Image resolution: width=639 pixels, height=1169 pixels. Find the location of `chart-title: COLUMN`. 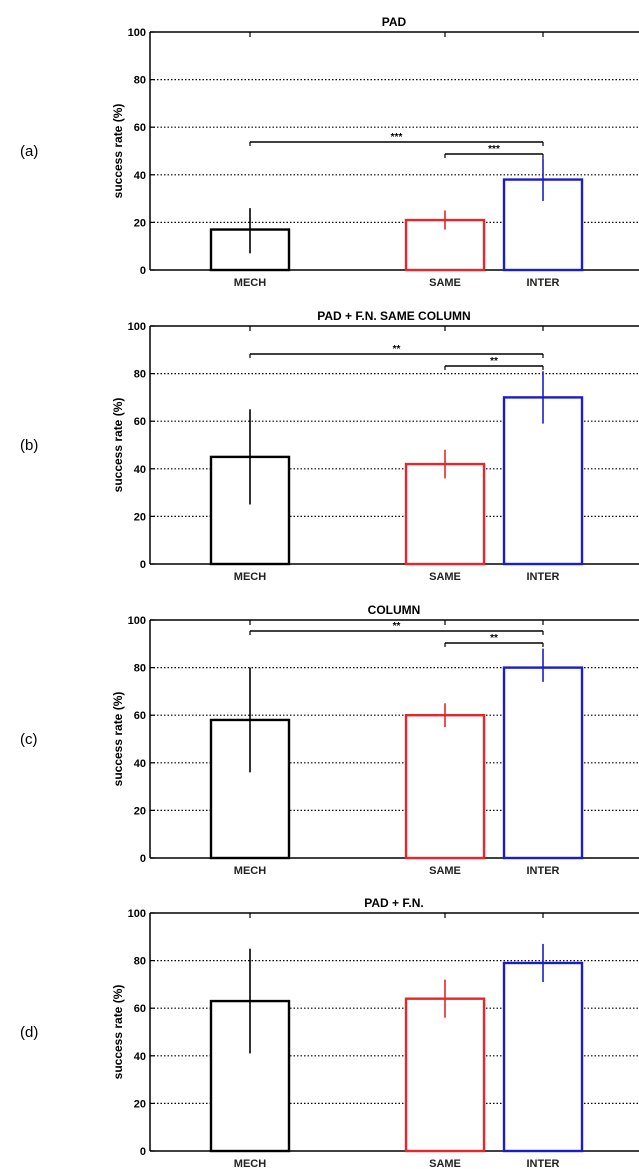

chart-title: COLUMN is located at coordinates (394, 610).